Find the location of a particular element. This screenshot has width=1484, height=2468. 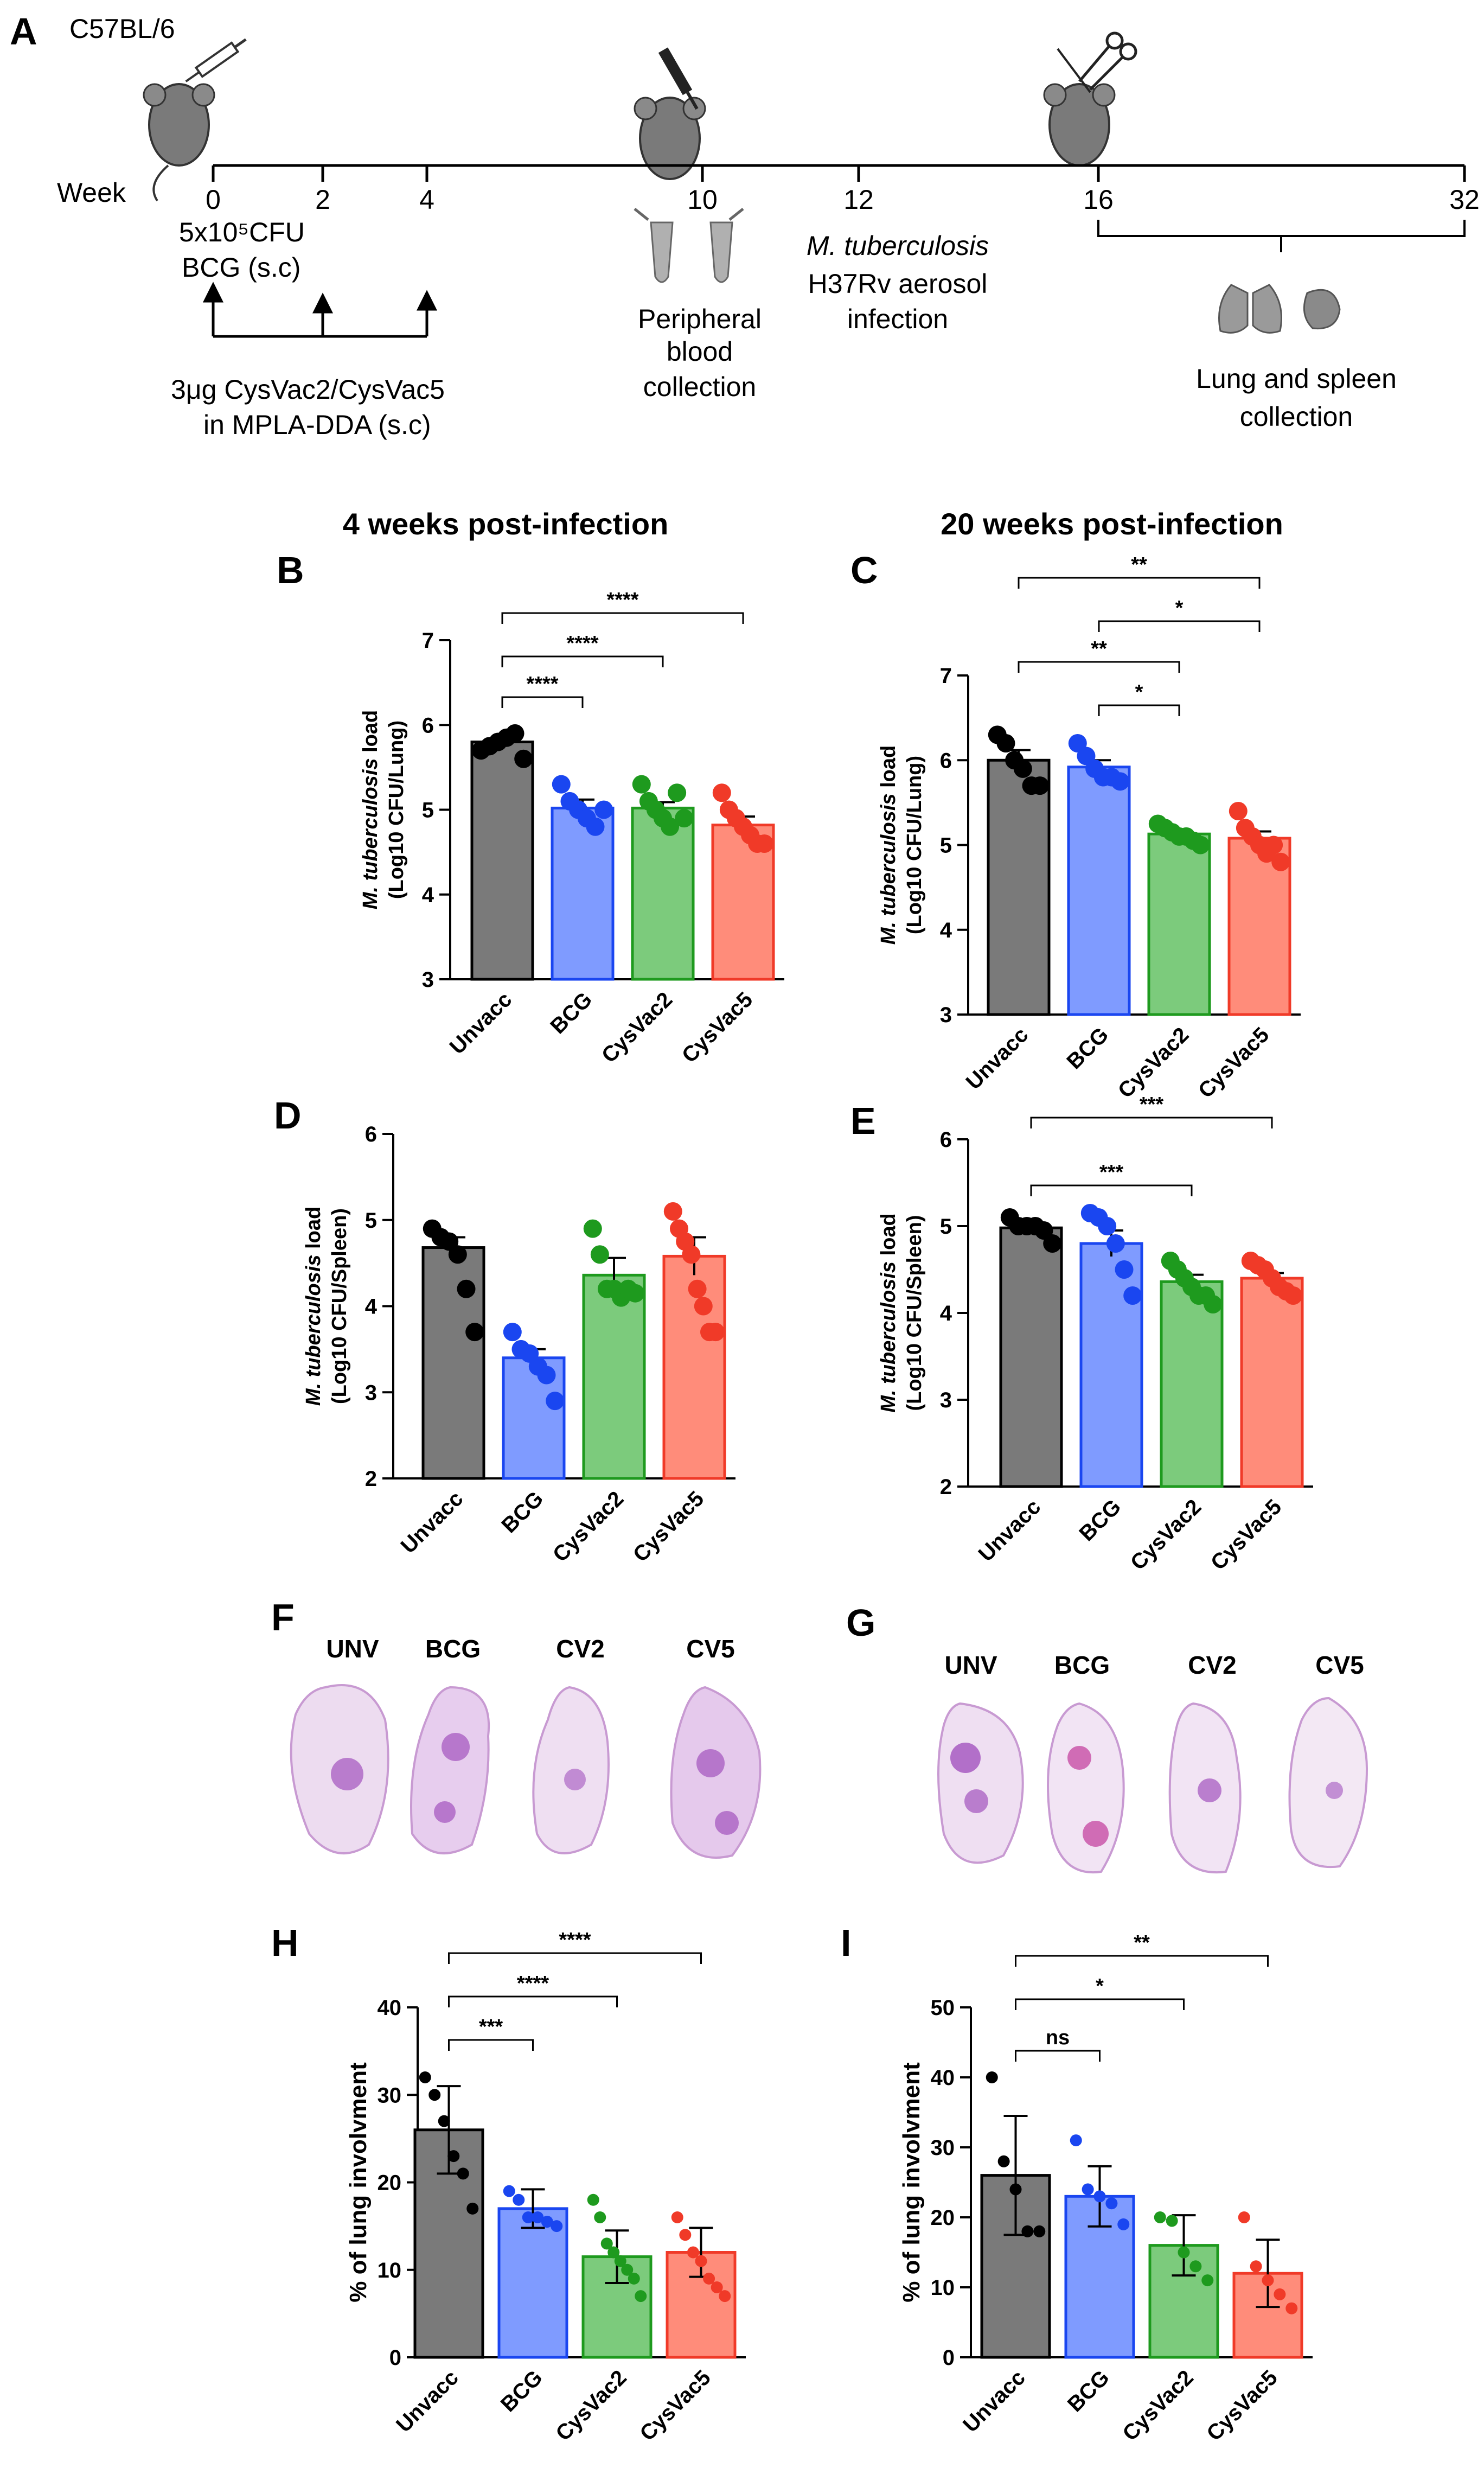

infection-label-1: M. tuberculosis is located at coordinates (898, 246).